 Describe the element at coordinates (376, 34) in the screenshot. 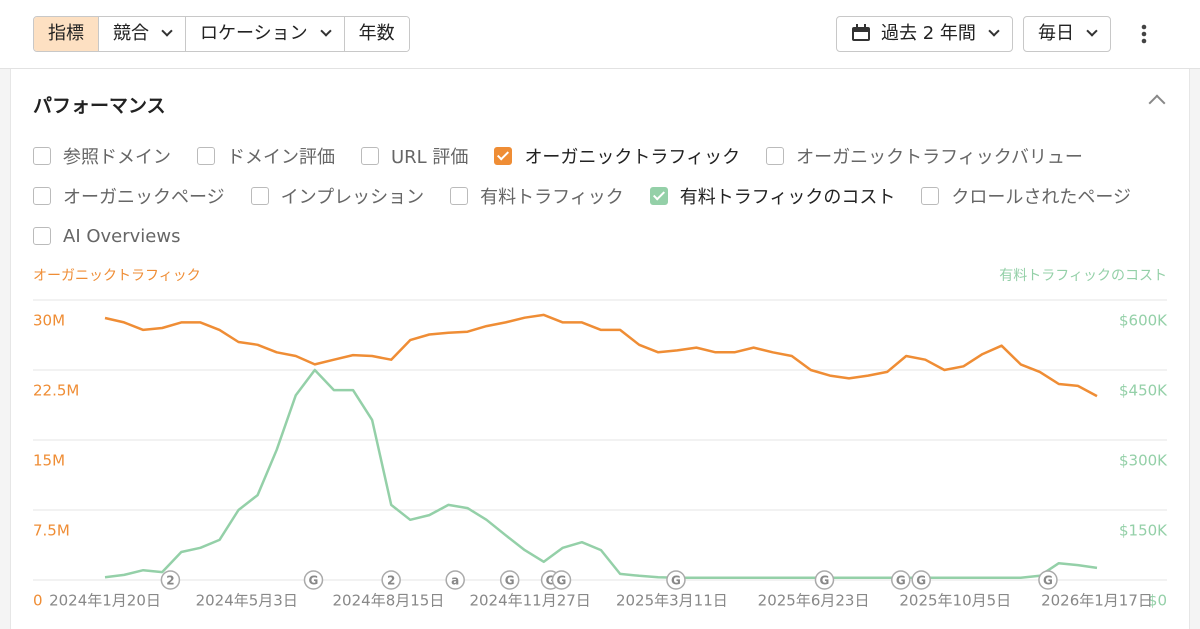

I see `tab: 年数` at that location.